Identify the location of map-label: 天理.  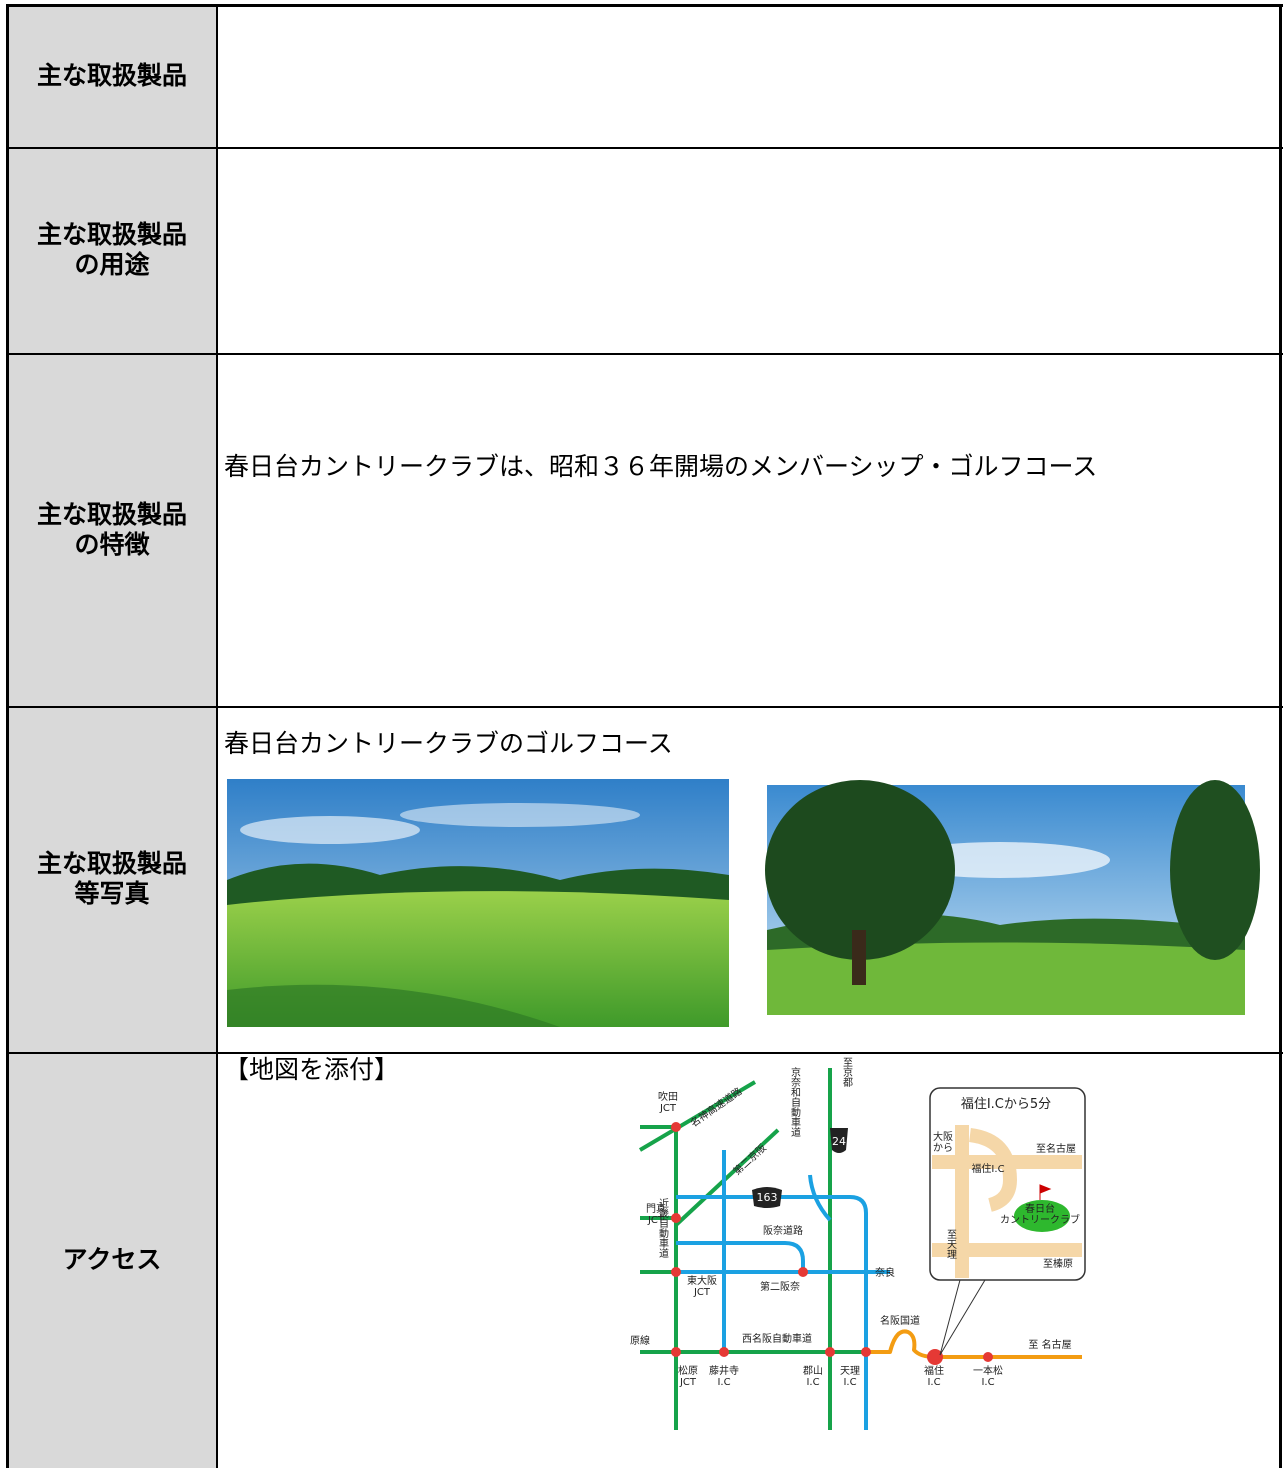
(850, 1371).